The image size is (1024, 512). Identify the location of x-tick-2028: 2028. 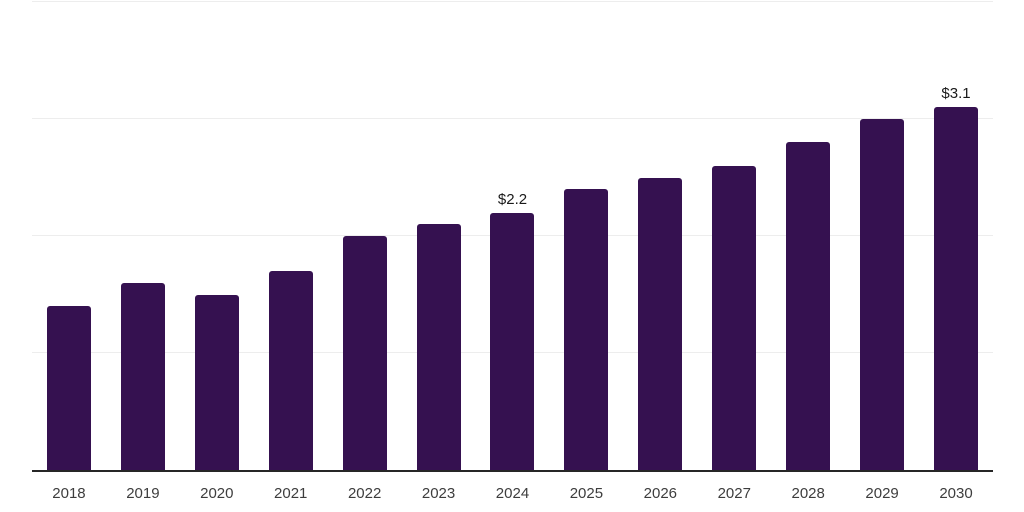
(808, 493).